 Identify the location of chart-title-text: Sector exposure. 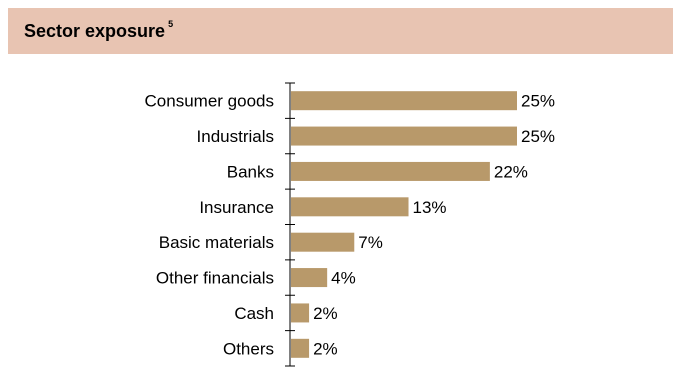
(95, 31).